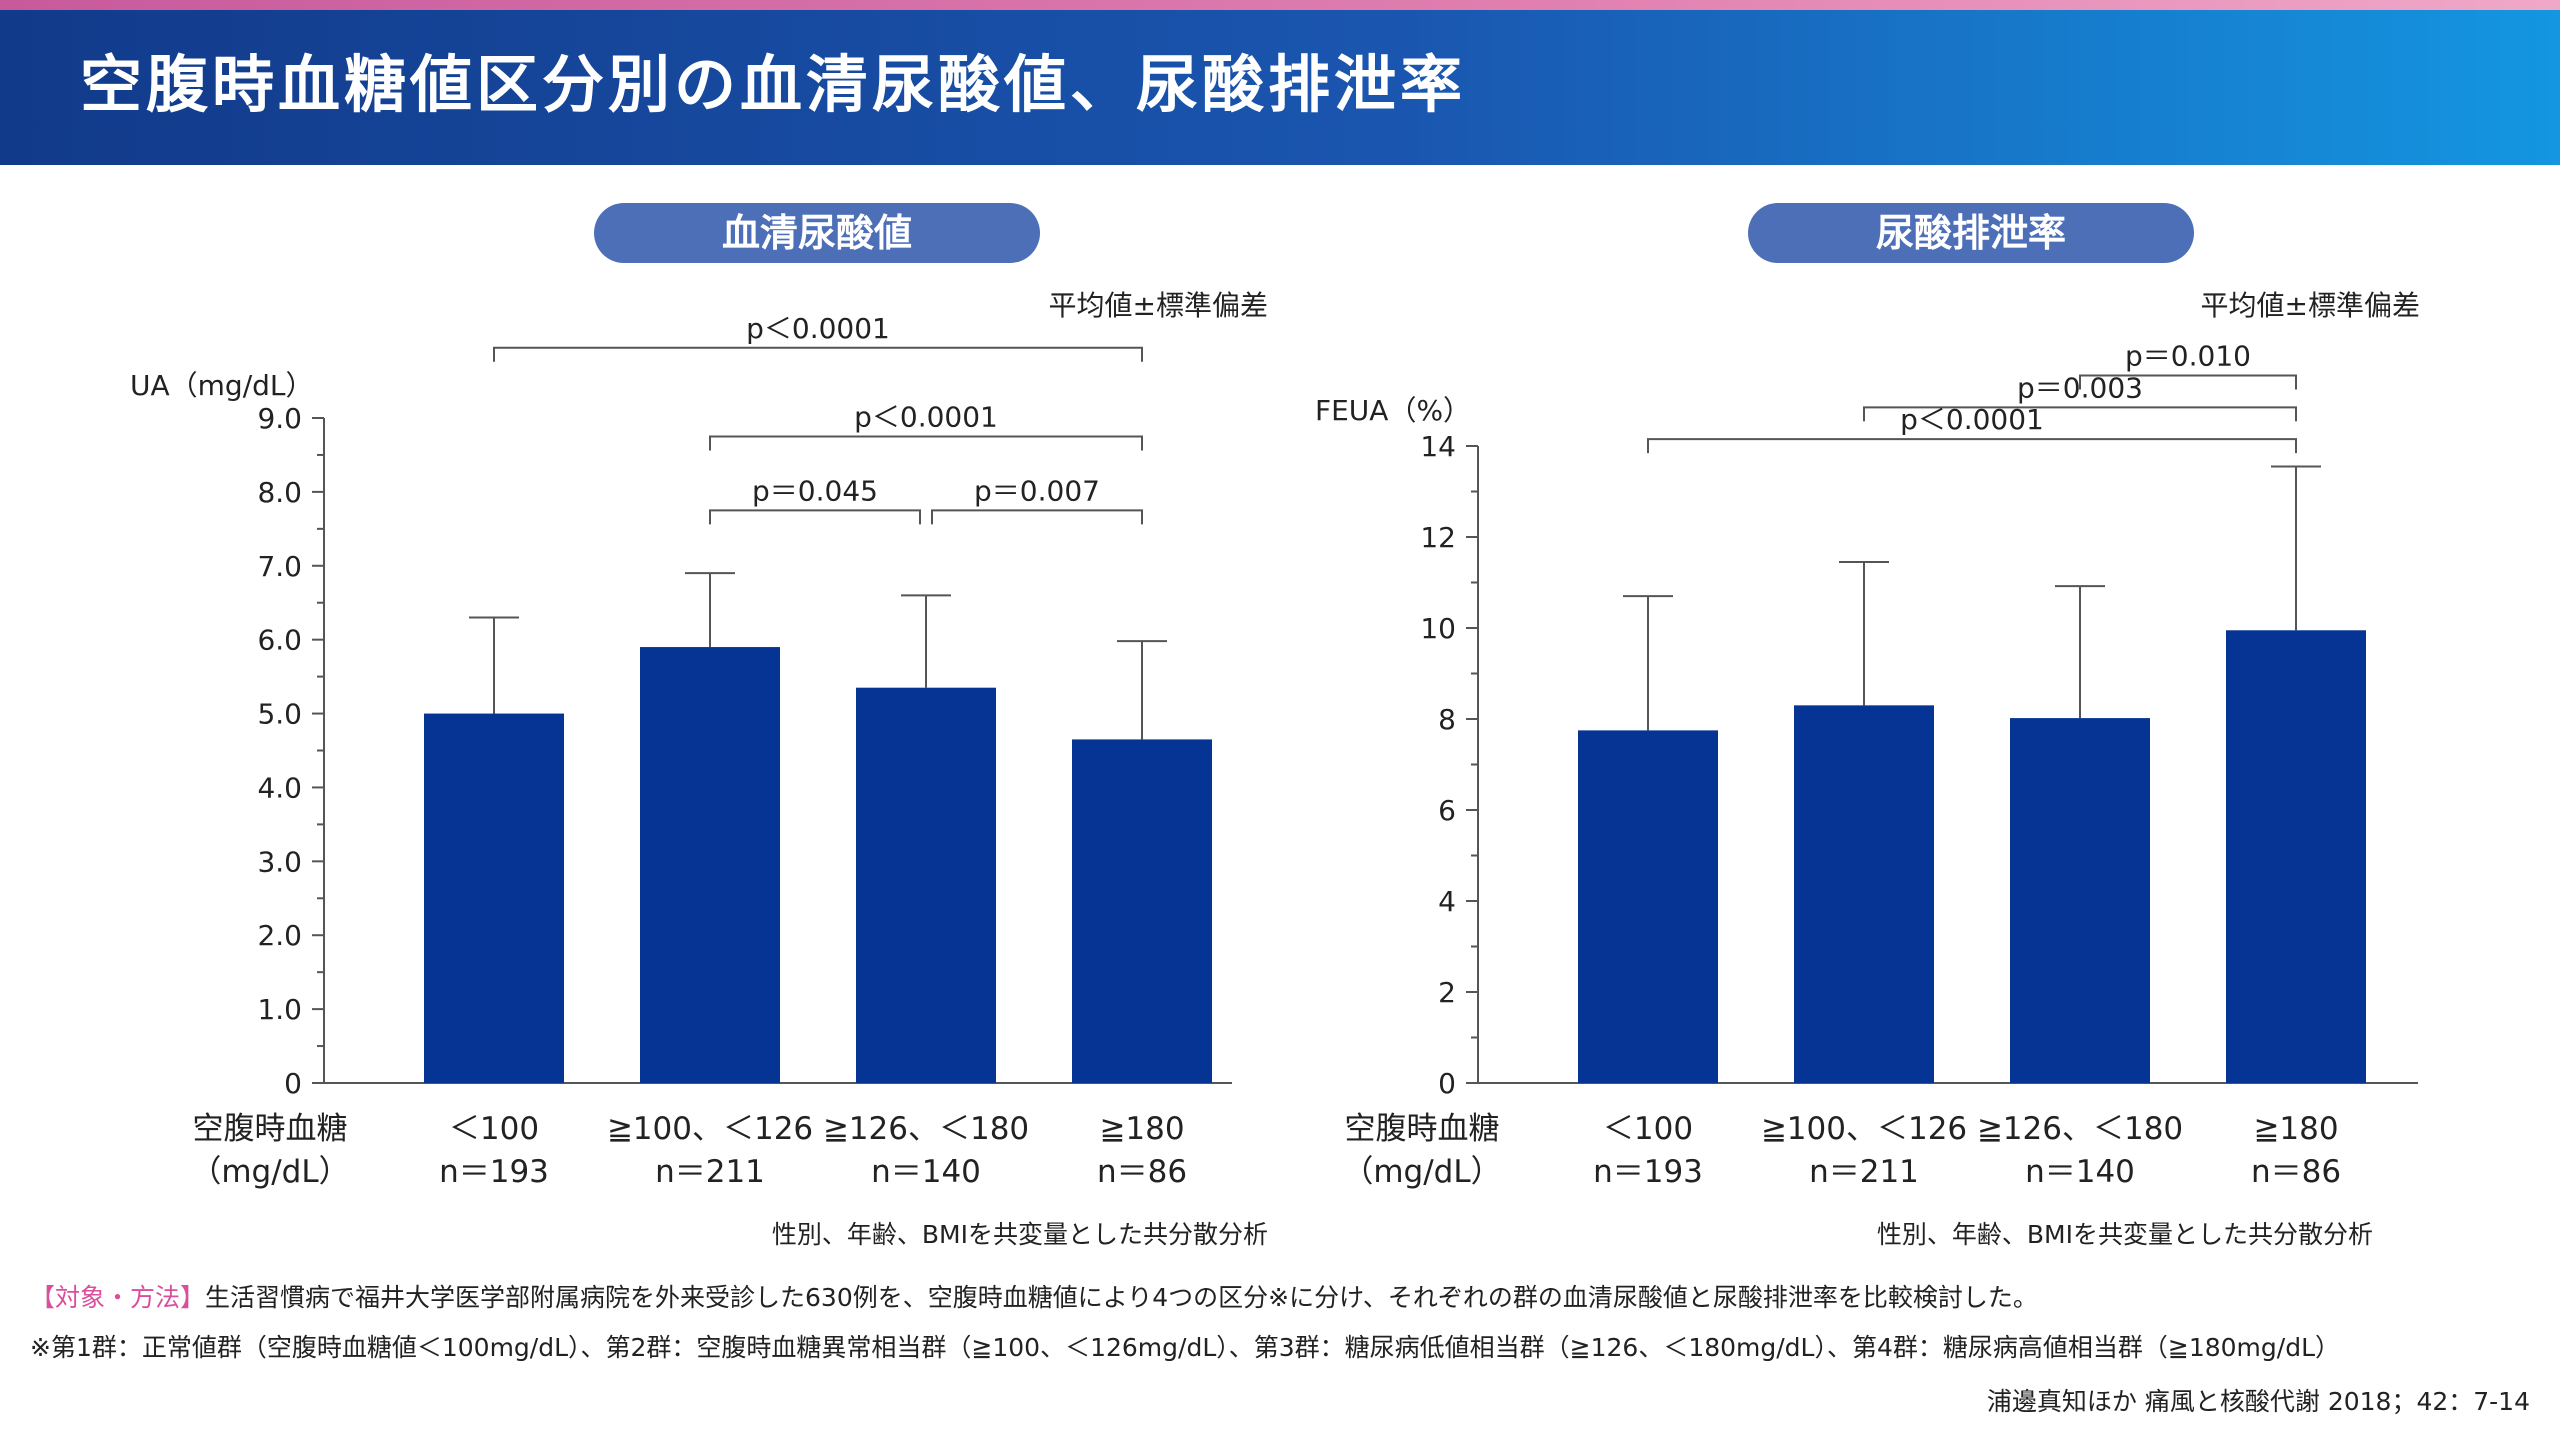 Image resolution: width=2560 pixels, height=1440 pixels. I want to click on feua-tick-label: 2, so click(1447, 992).